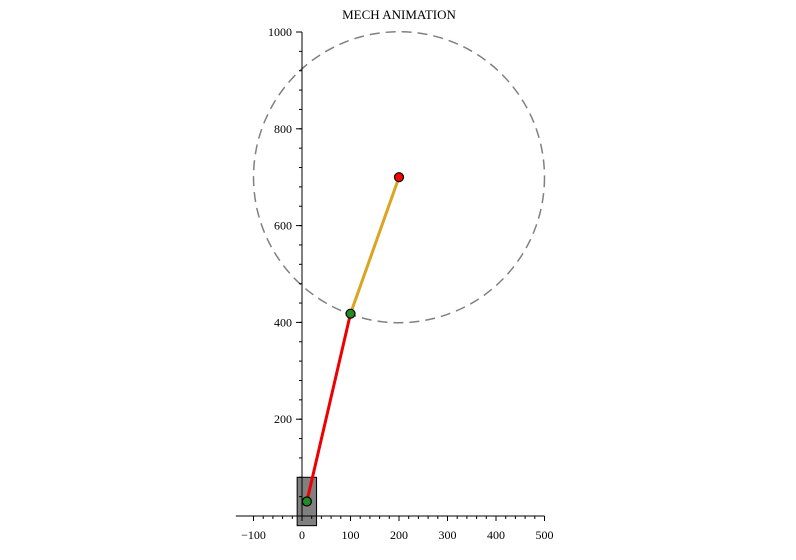 The image size is (796, 560). What do you see at coordinates (280, 32) in the screenshot?
I see `y-tick-label: 1000` at bounding box center [280, 32].